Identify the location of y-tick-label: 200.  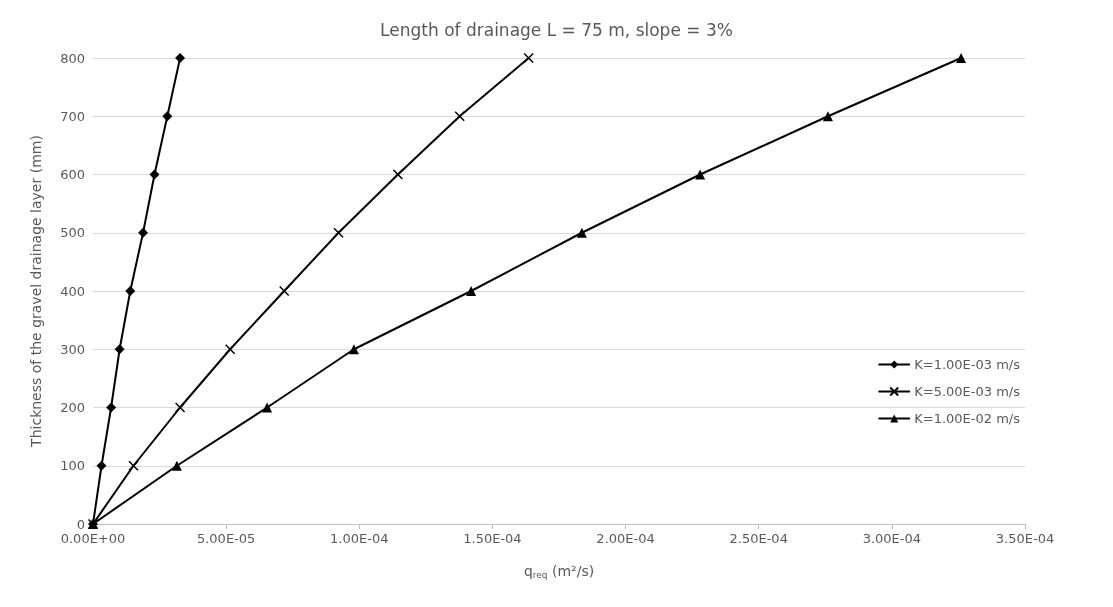
(72, 407).